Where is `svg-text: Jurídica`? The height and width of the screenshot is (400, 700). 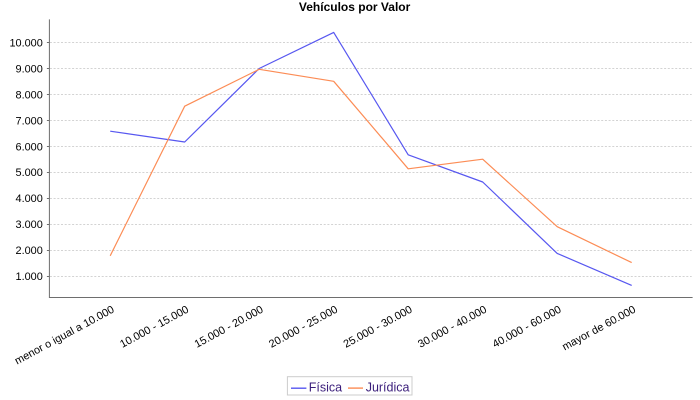
svg-text: Jurídica is located at coordinates (388, 388).